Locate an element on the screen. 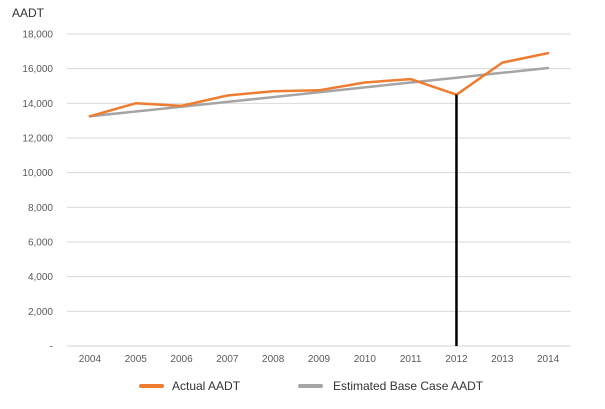 The image size is (605, 409). y-tick-label: 14,000 is located at coordinates (37, 104).